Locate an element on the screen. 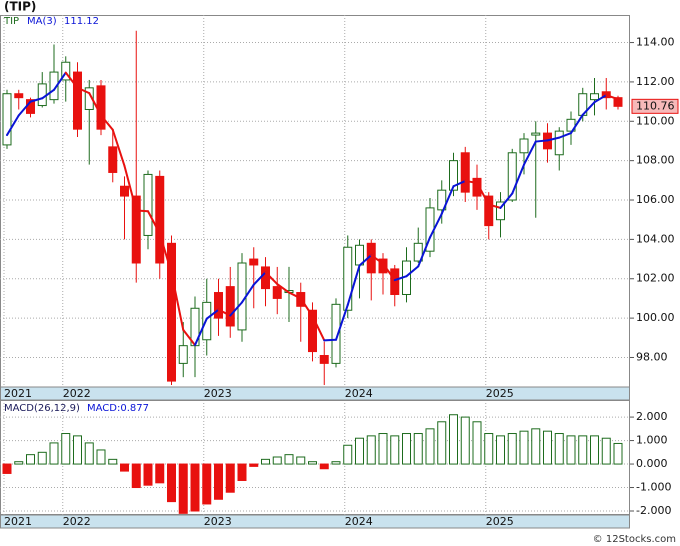 This screenshot has width=680, height=546. y-tick-label: -1.000 is located at coordinates (653, 487).